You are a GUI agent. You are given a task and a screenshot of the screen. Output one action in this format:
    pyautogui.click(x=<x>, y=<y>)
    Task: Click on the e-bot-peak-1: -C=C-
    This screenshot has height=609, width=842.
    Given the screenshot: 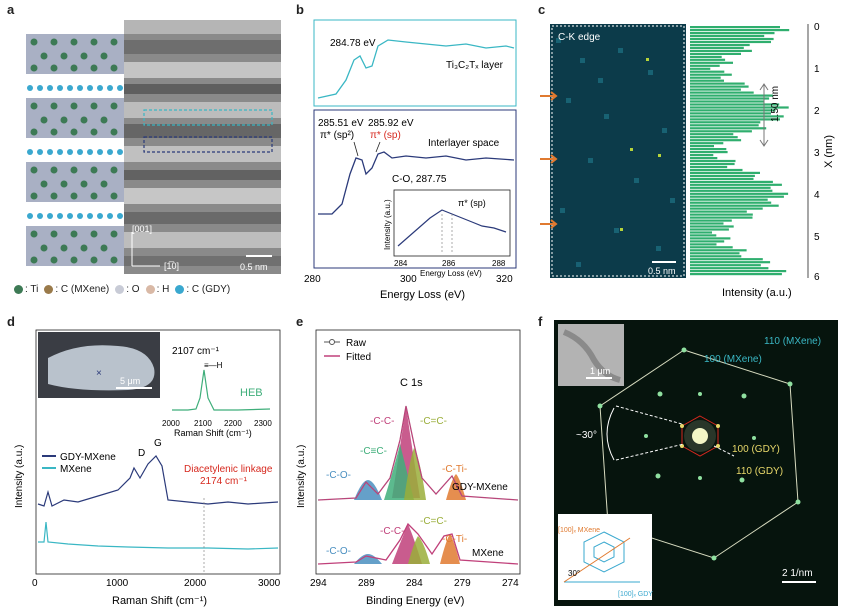 What is the action you would take?
    pyautogui.click(x=433, y=521)
    